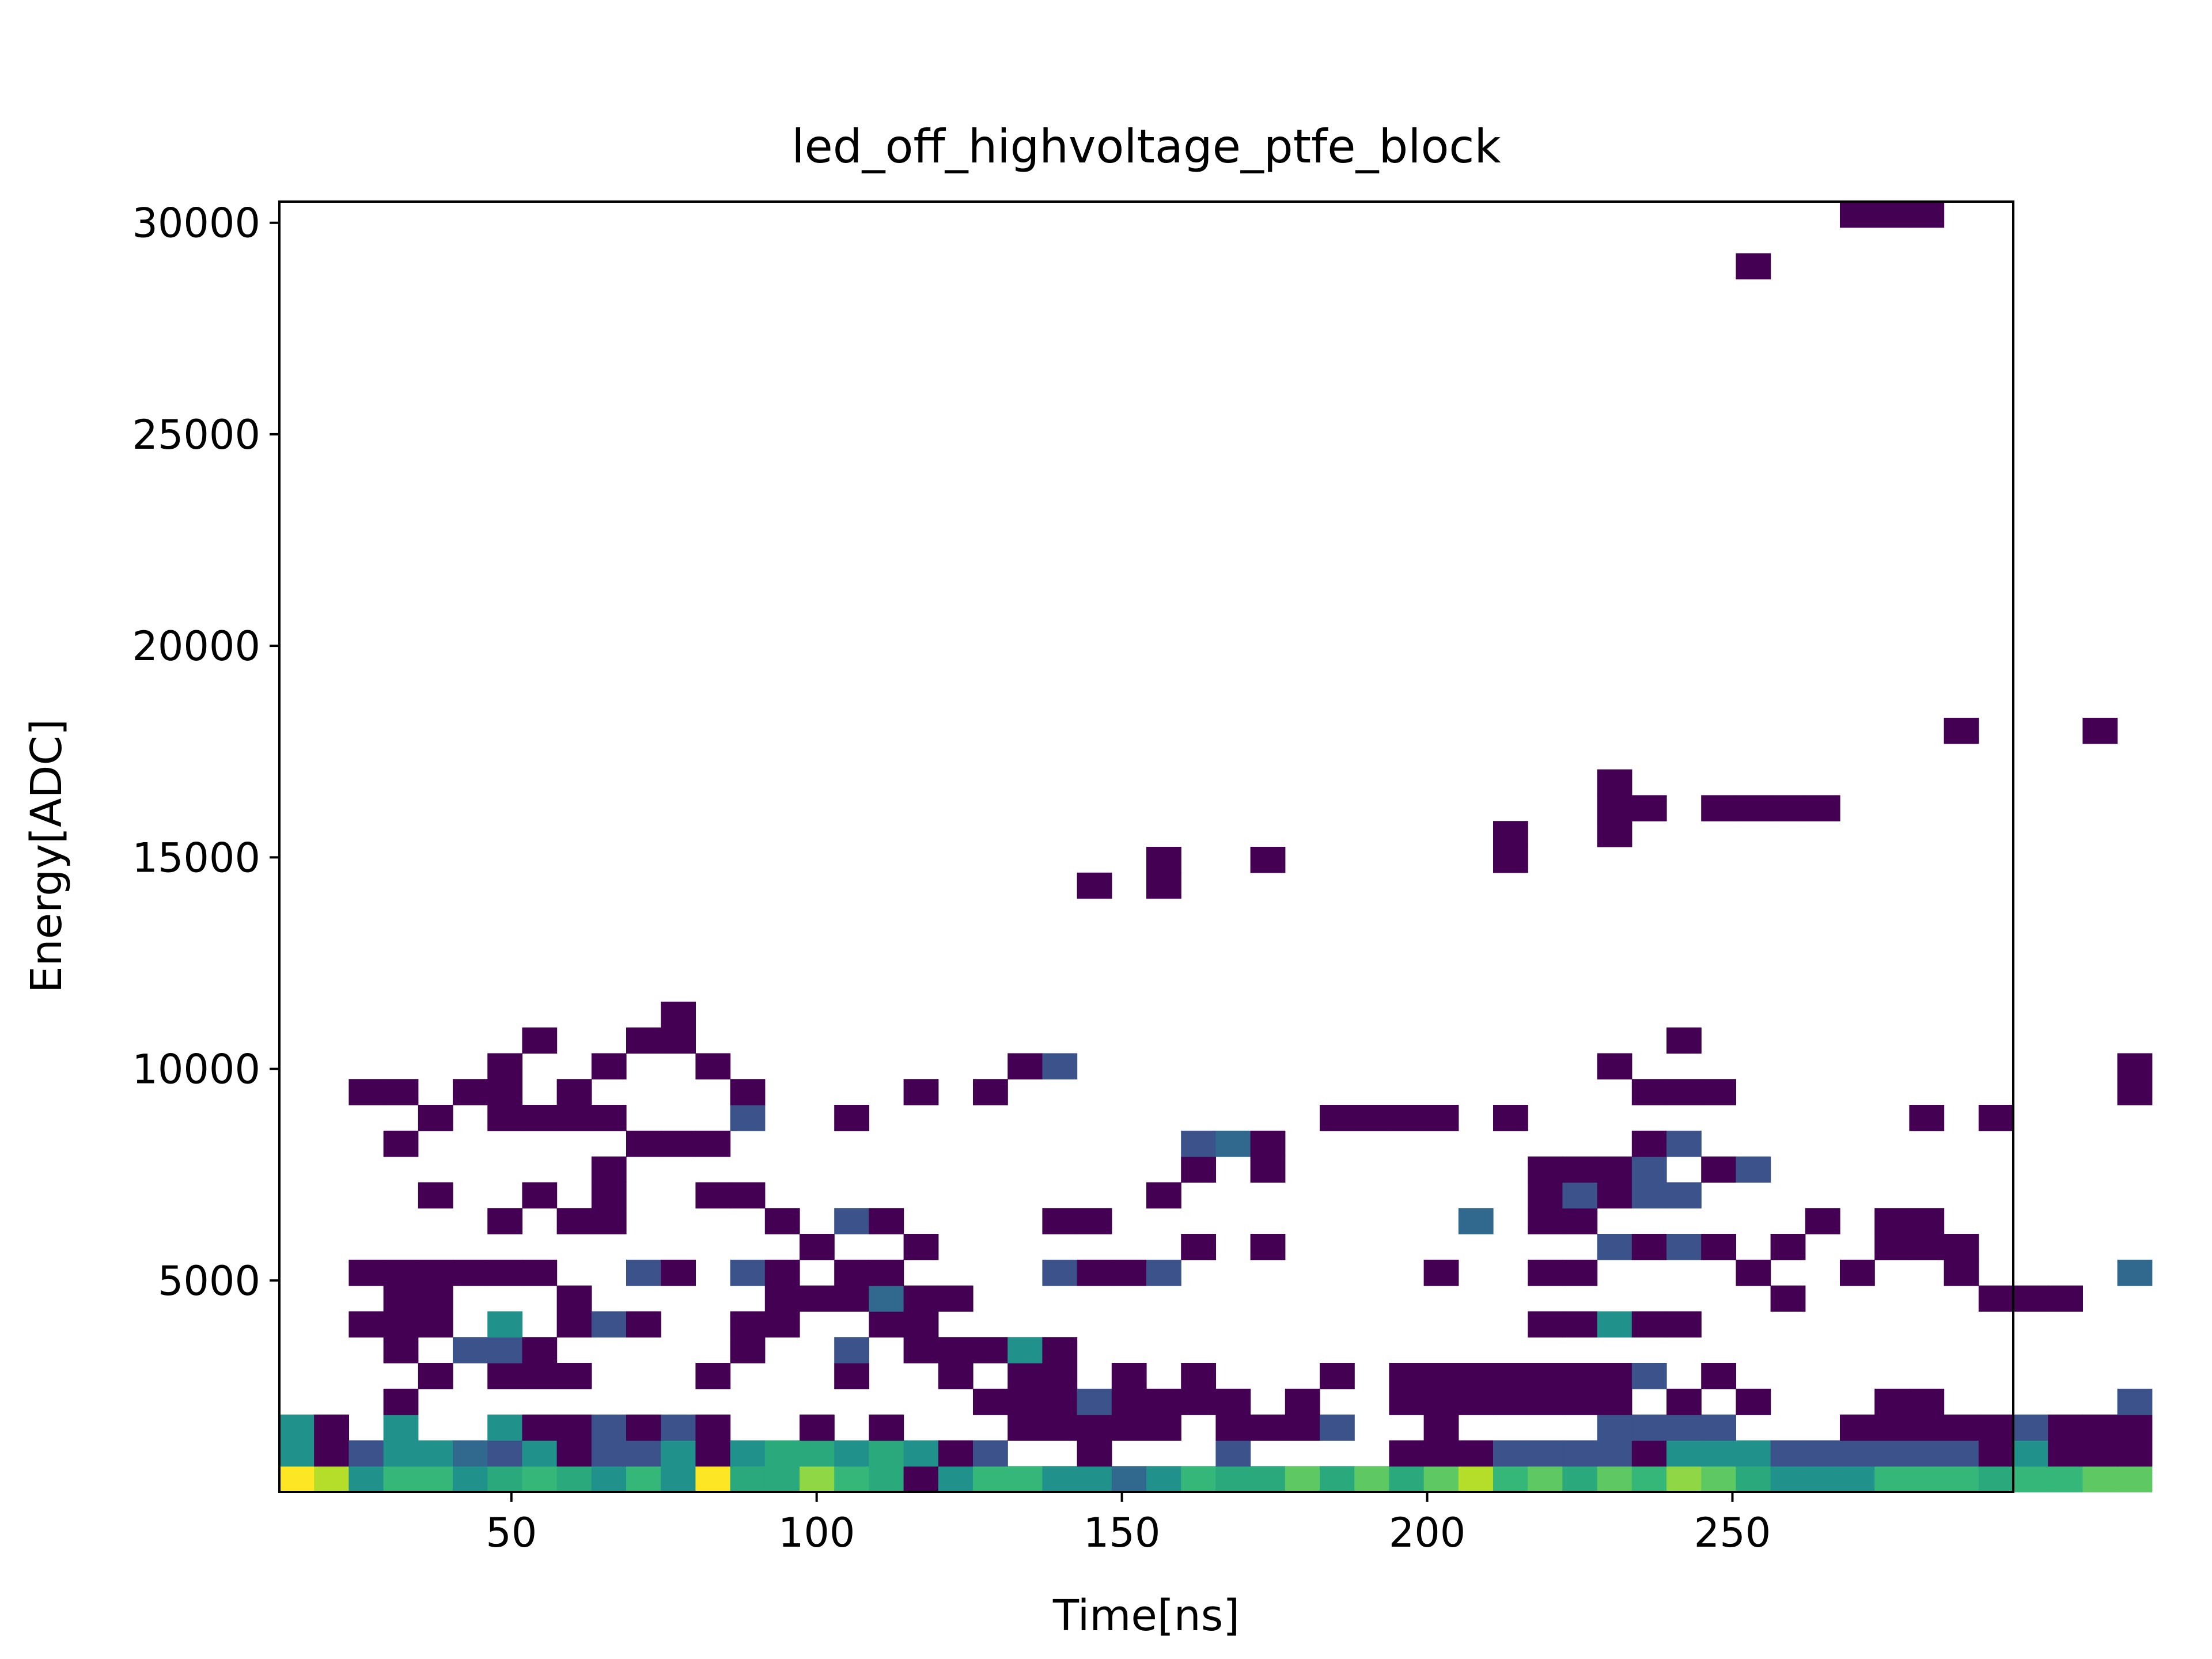  Describe the element at coordinates (1128, 1524) in the screenshot. I see `x-axis: 50 100 150 200 250` at that location.